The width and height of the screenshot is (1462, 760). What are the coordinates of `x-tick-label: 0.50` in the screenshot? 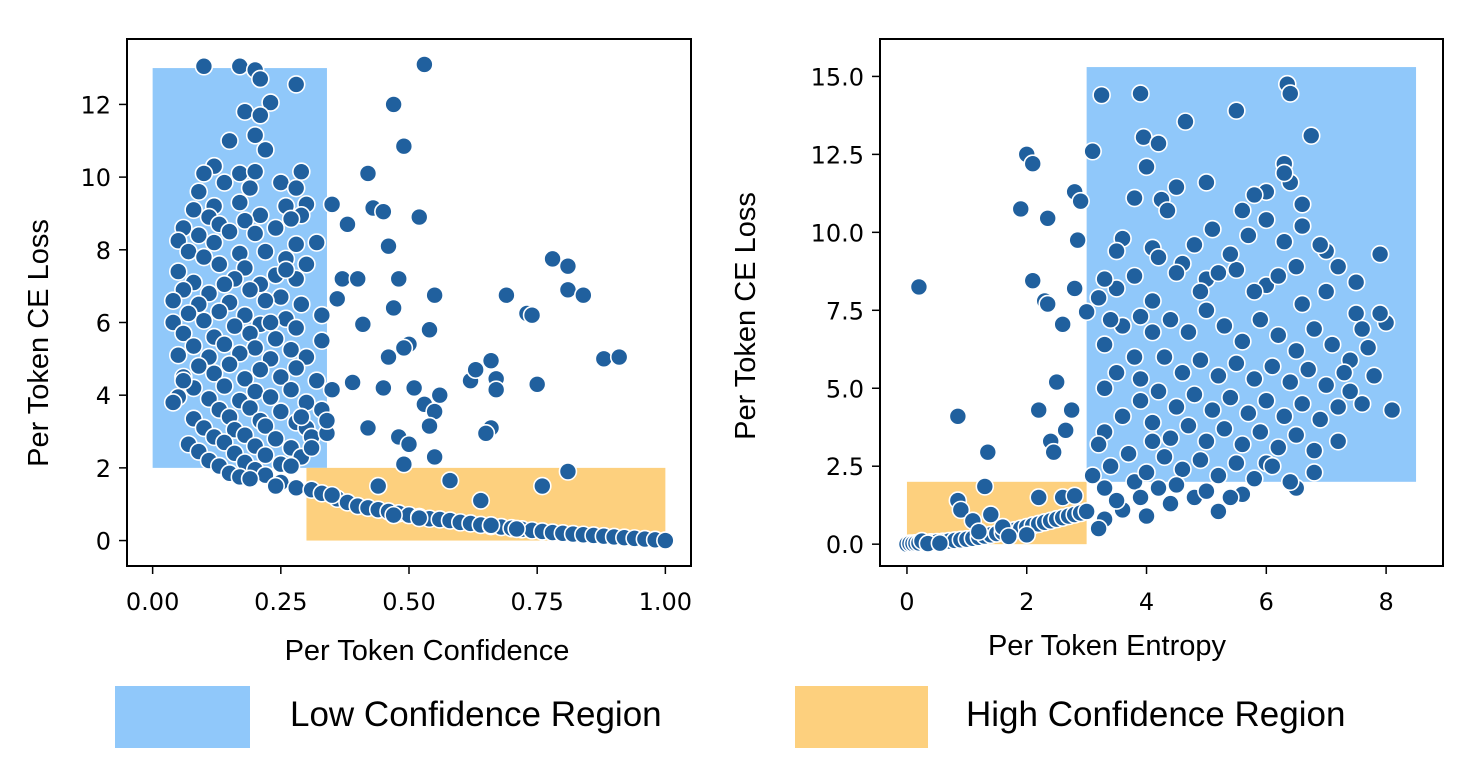 It's located at (408, 602).